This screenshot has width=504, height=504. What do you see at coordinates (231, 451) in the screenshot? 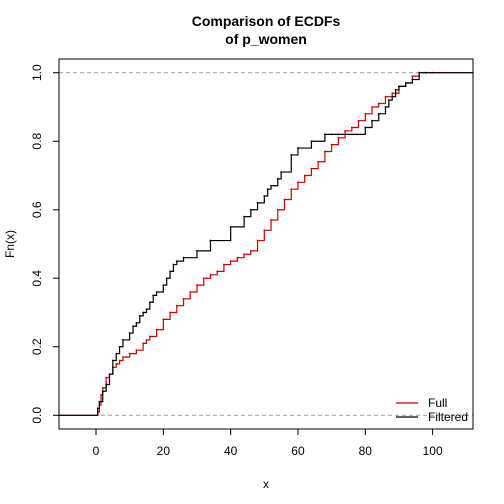
I see `x-tick-label: 40` at bounding box center [231, 451].